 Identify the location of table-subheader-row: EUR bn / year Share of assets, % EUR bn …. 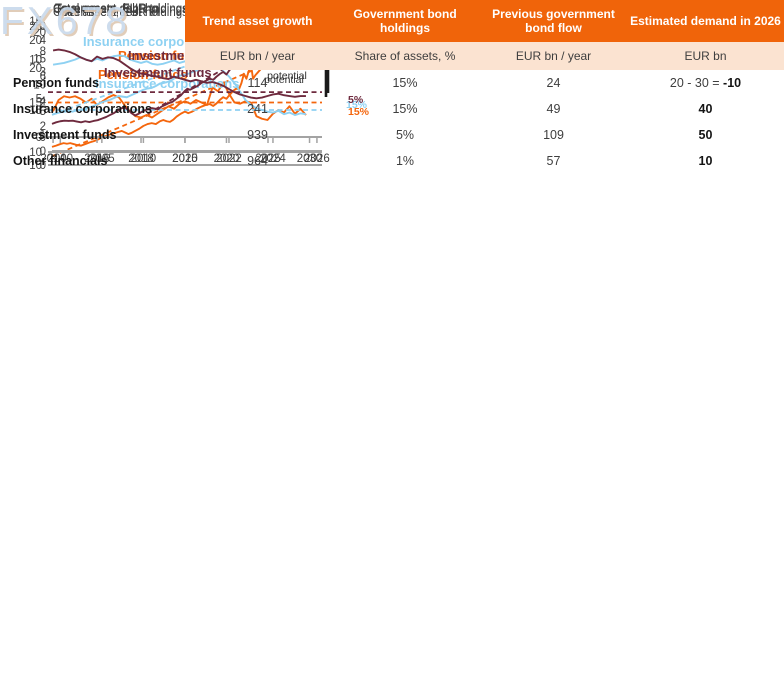
(392, 56).